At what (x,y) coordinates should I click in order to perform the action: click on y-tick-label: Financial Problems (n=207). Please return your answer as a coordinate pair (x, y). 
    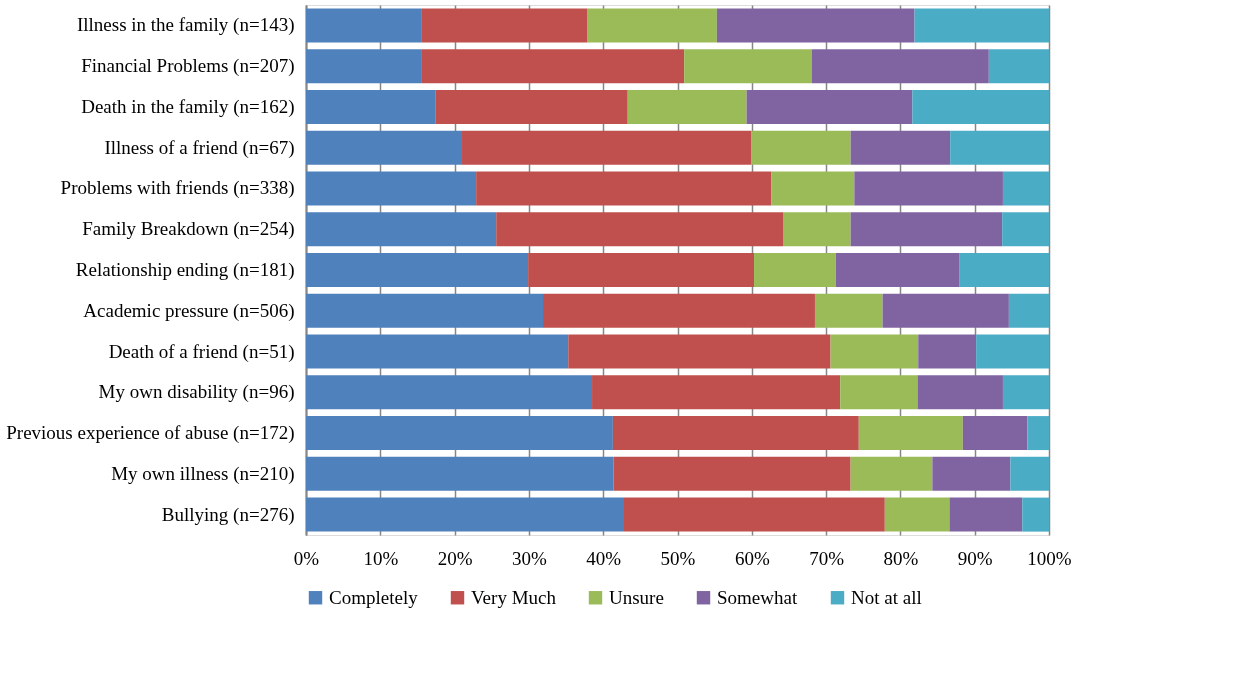
    Looking at the image, I should click on (188, 66).